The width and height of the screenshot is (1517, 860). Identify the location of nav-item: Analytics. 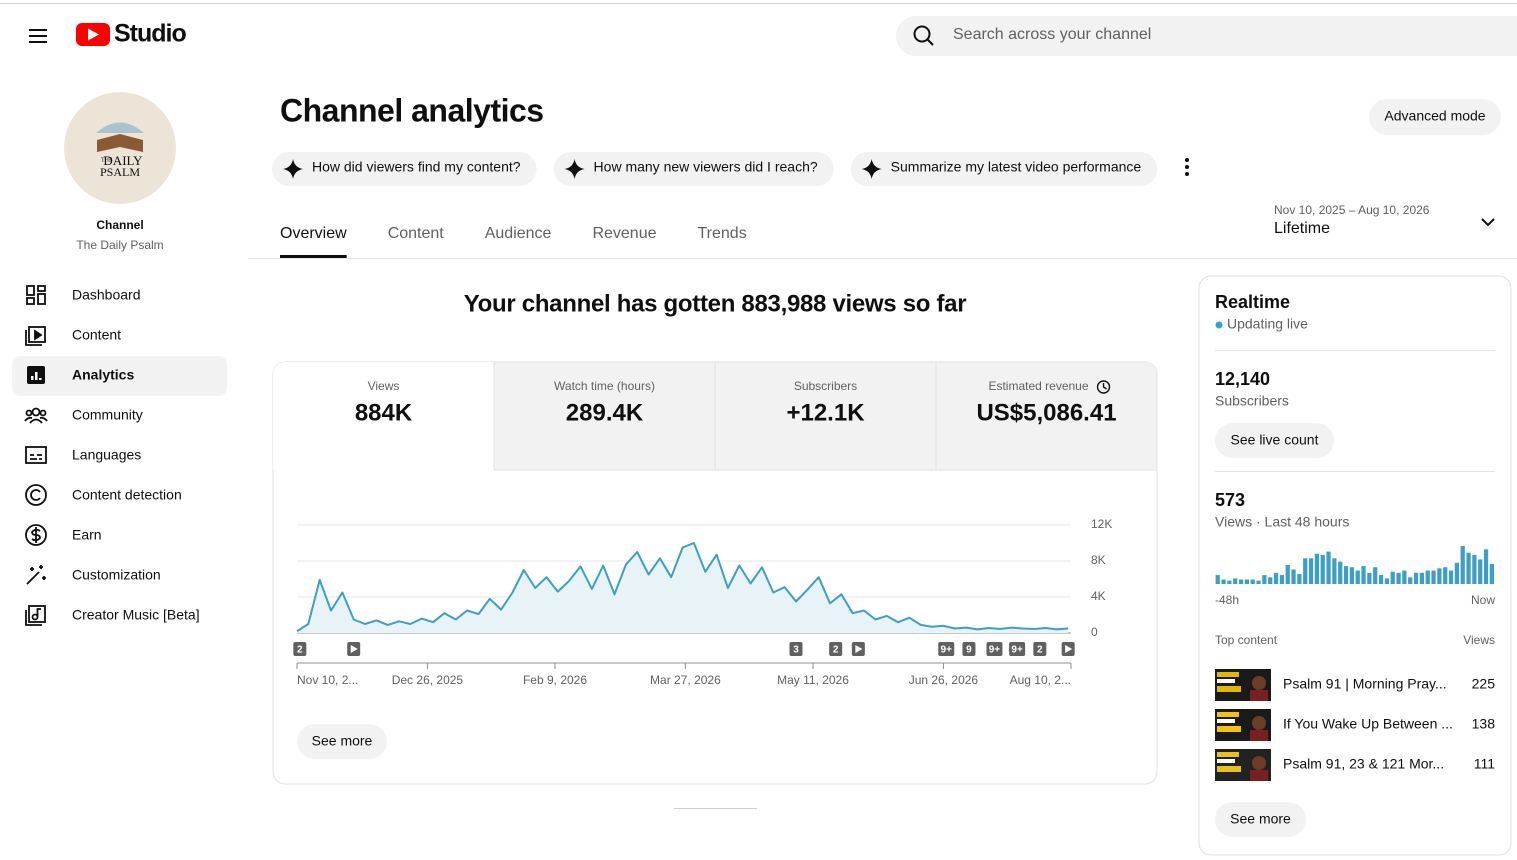
(119, 376).